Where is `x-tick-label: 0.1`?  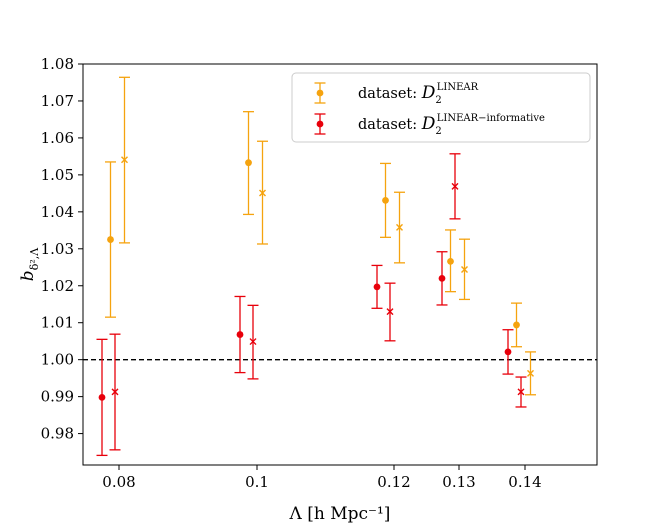
x-tick-label: 0.1 is located at coordinates (257, 482).